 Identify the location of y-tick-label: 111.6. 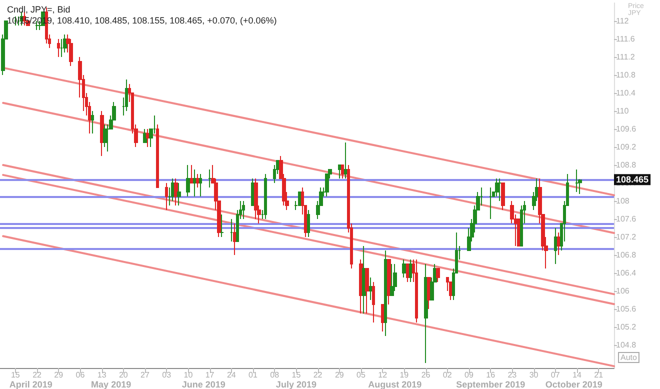
(626, 39).